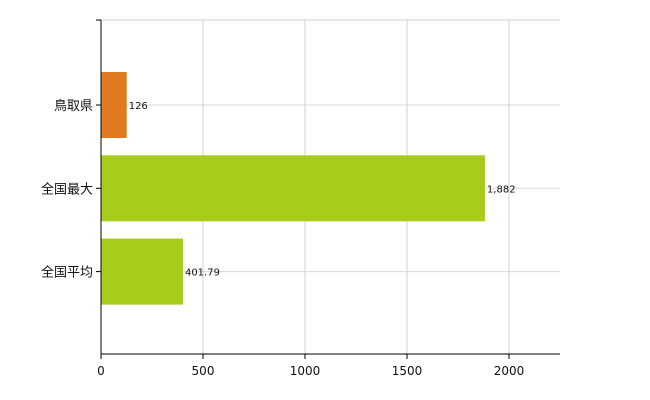 The height and width of the screenshot is (400, 650). Describe the element at coordinates (305, 371) in the screenshot. I see `x-tick-label: 1000` at that location.